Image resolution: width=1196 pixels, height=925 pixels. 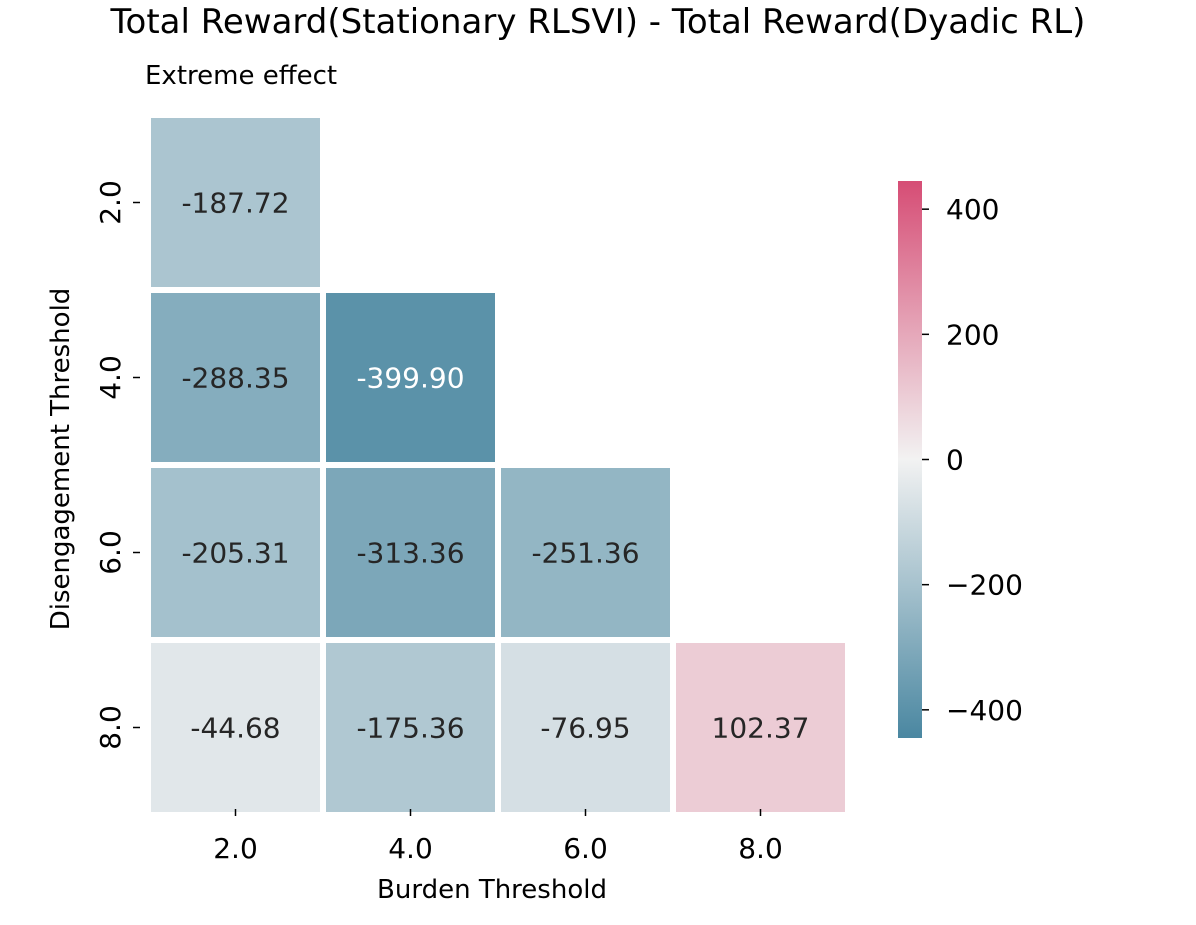 I want to click on cell-value-label: -251.36, so click(x=585, y=553).